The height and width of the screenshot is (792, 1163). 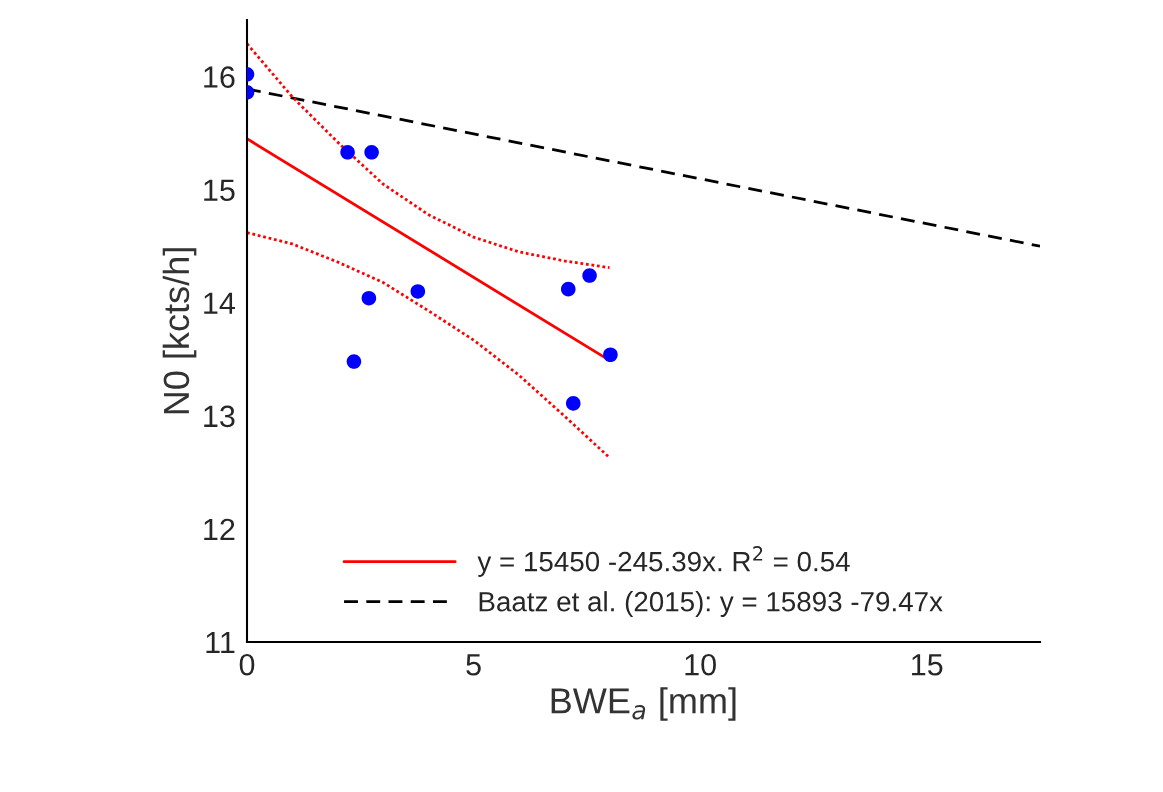 What do you see at coordinates (711, 604) in the screenshot?
I see `legend-label: Baatz et al. (2015): y = 15893 -79.47x` at bounding box center [711, 604].